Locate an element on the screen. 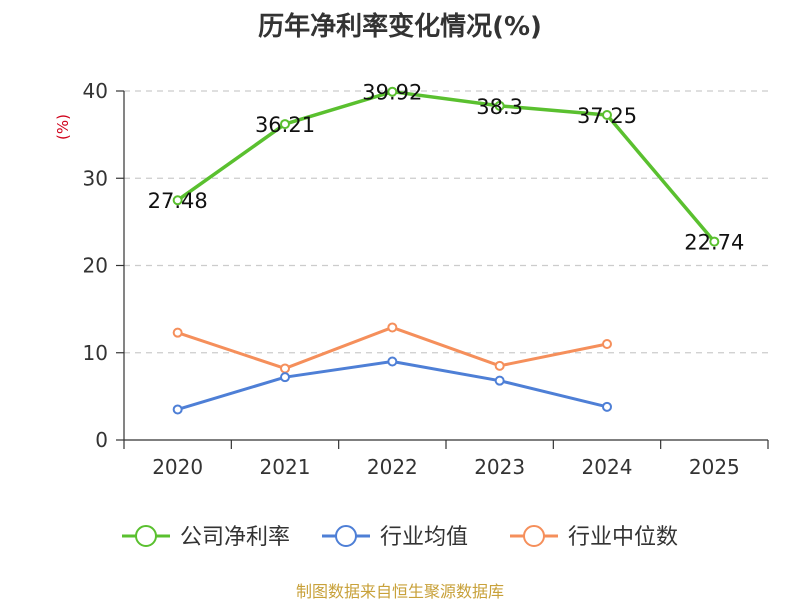  data-label: 37.25 is located at coordinates (607, 116).